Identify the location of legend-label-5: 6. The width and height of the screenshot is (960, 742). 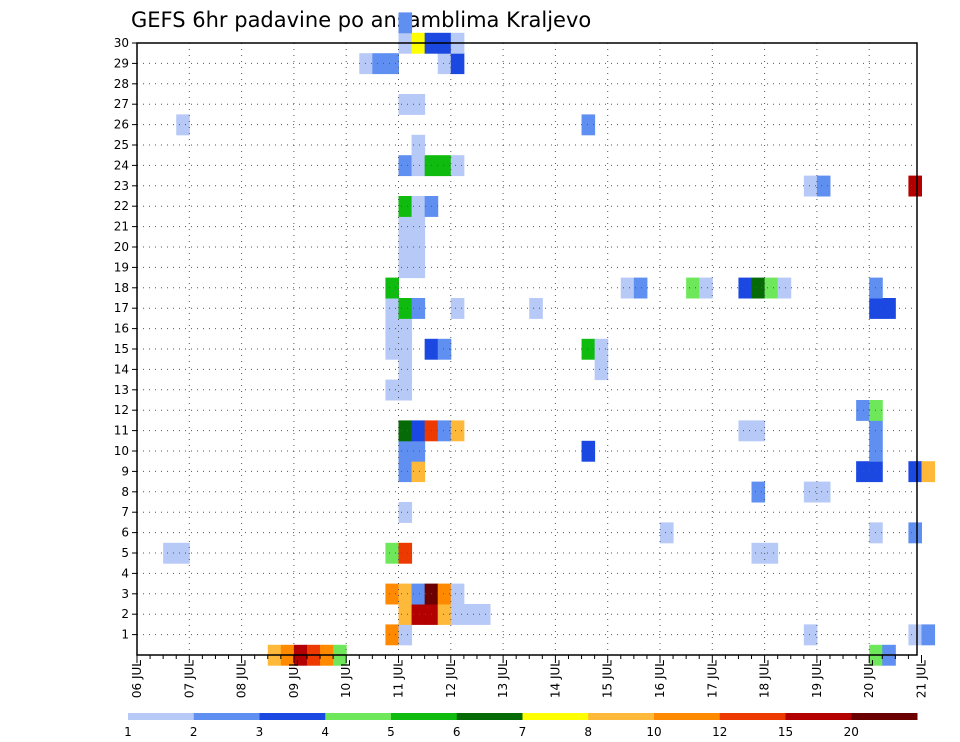
(457, 732).